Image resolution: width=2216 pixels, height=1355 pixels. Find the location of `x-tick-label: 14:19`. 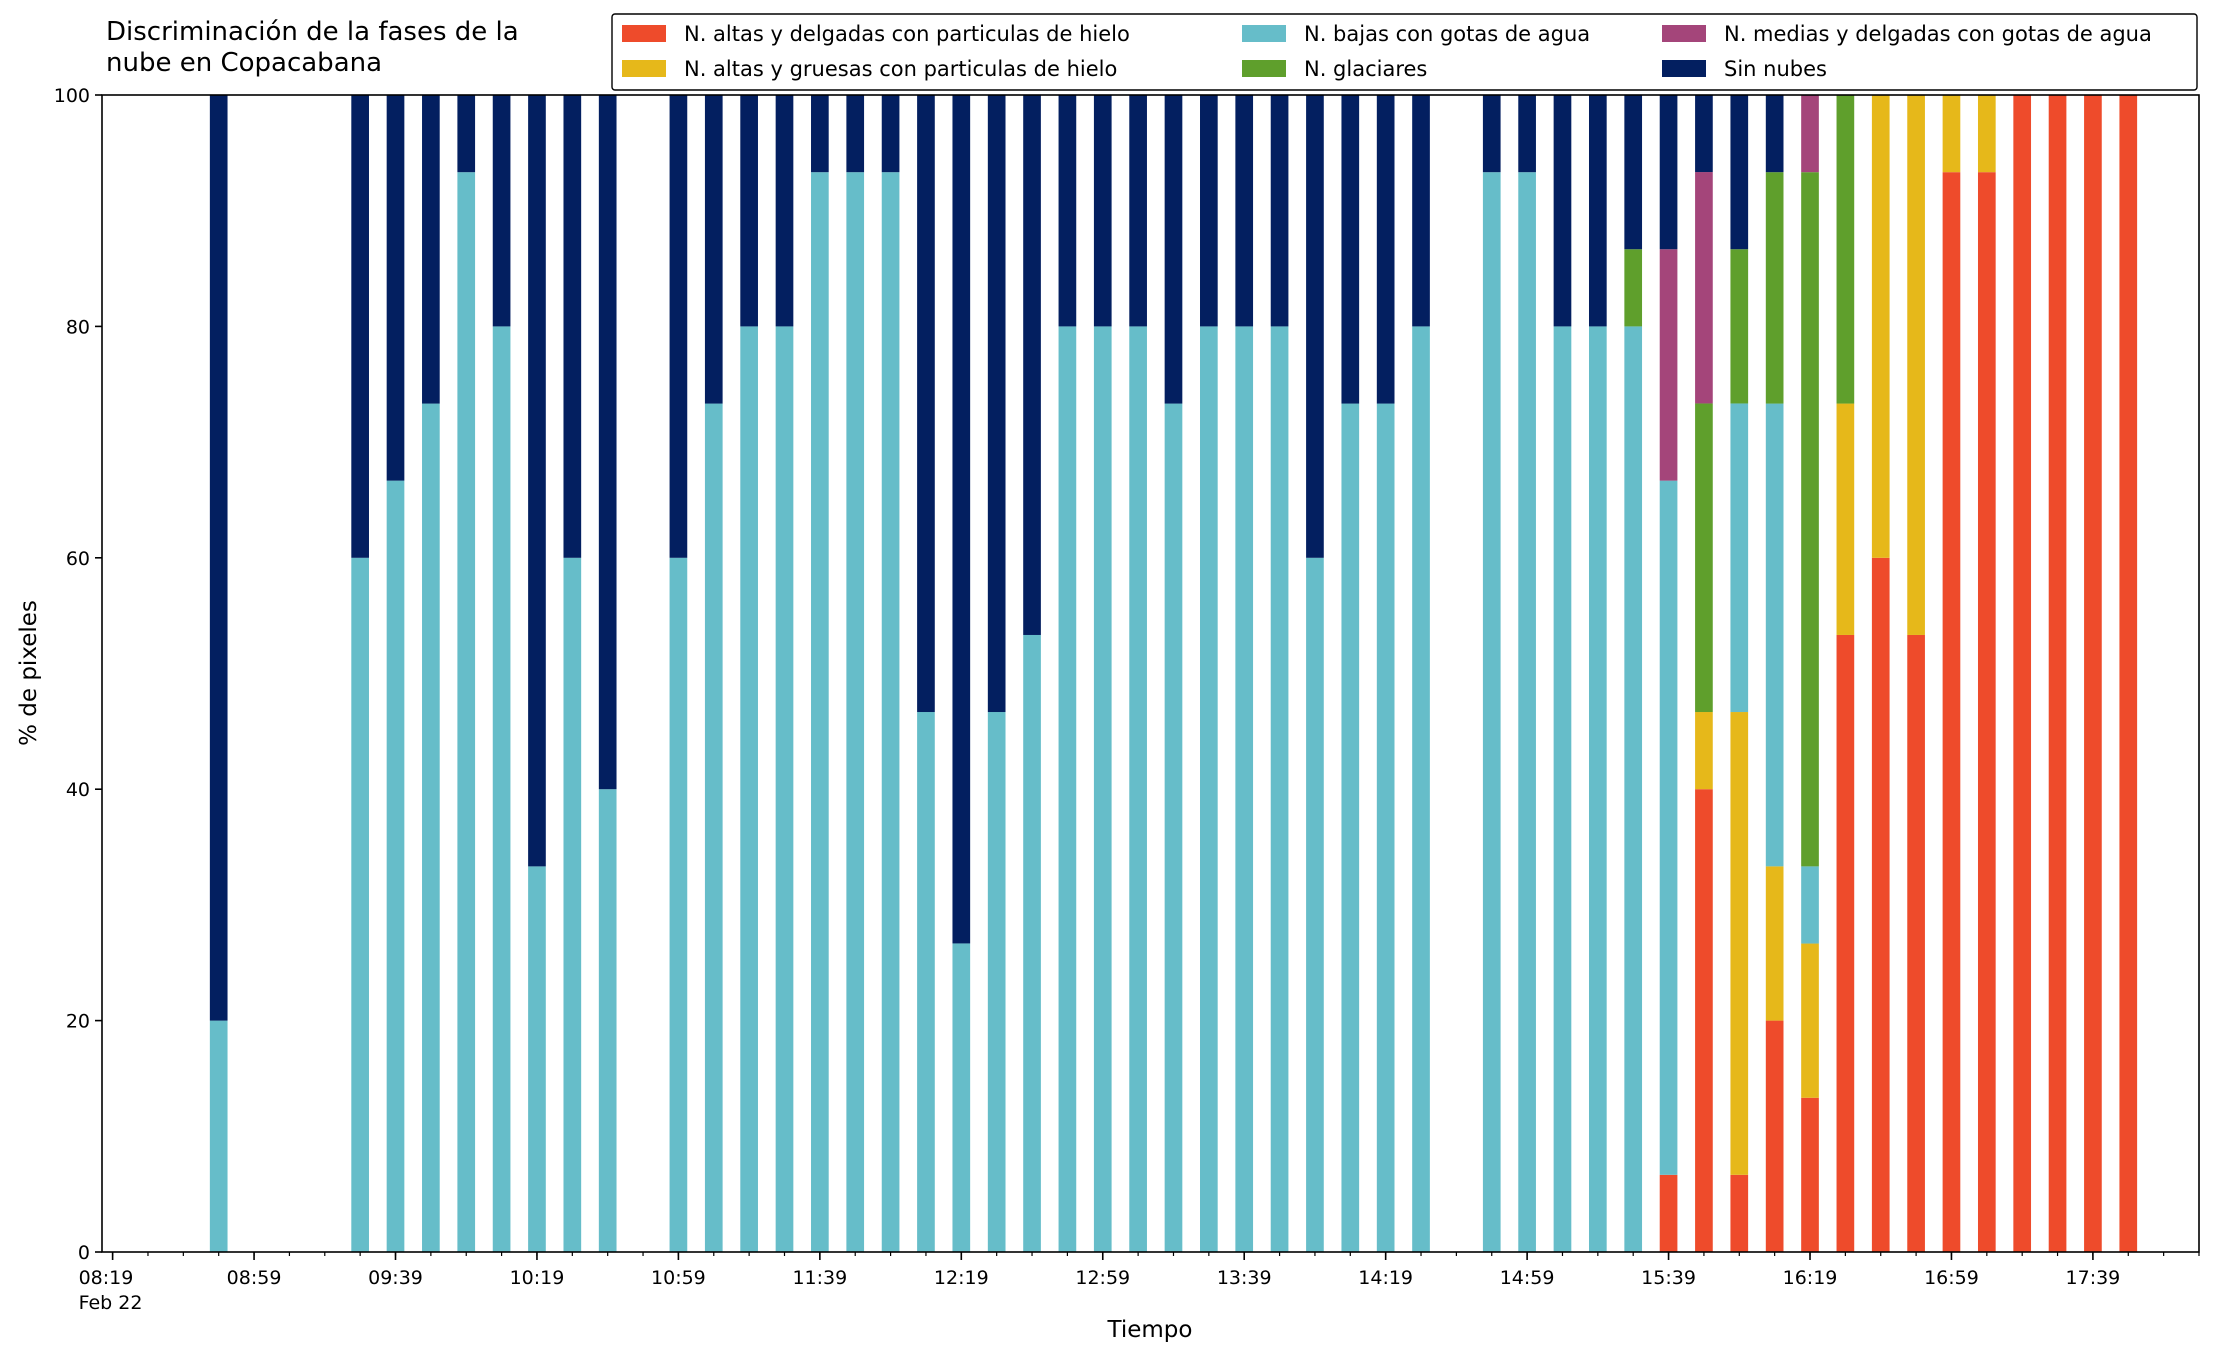

x-tick-label: 14:19 is located at coordinates (1385, 1278).